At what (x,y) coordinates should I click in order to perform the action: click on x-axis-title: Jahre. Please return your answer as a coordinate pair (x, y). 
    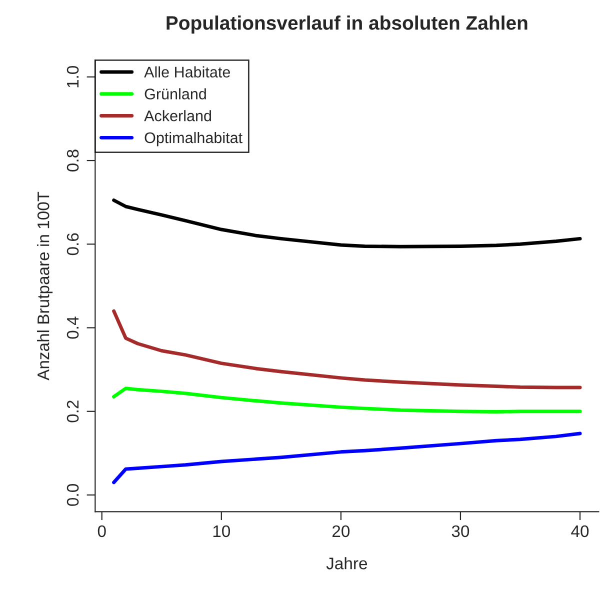
    Looking at the image, I should click on (347, 563).